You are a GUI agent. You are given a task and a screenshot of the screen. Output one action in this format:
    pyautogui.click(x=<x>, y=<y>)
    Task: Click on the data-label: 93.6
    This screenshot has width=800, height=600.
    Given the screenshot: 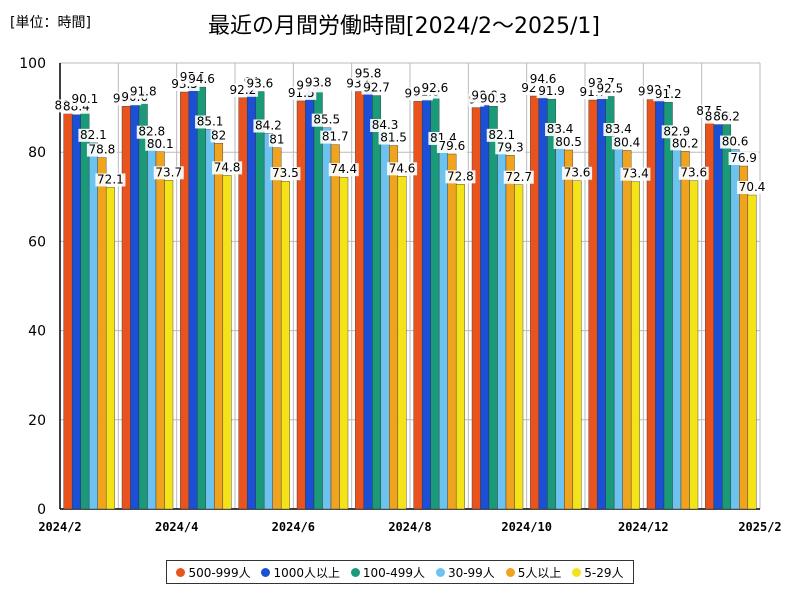 What is the action you would take?
    pyautogui.click(x=260, y=84)
    